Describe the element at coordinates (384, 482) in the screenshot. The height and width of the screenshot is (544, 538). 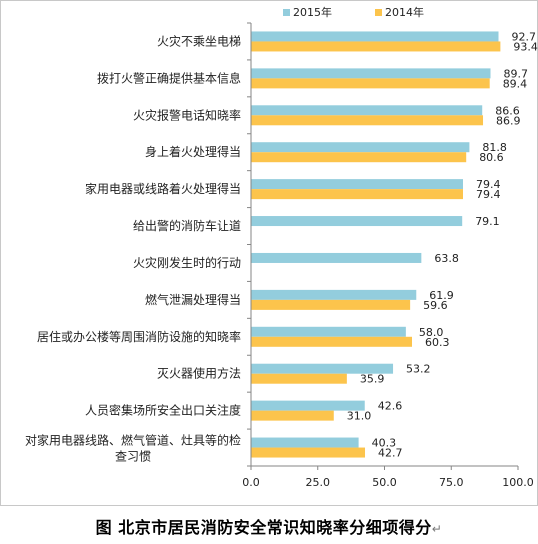
I see `x-tick-label-3: 50.0` at that location.